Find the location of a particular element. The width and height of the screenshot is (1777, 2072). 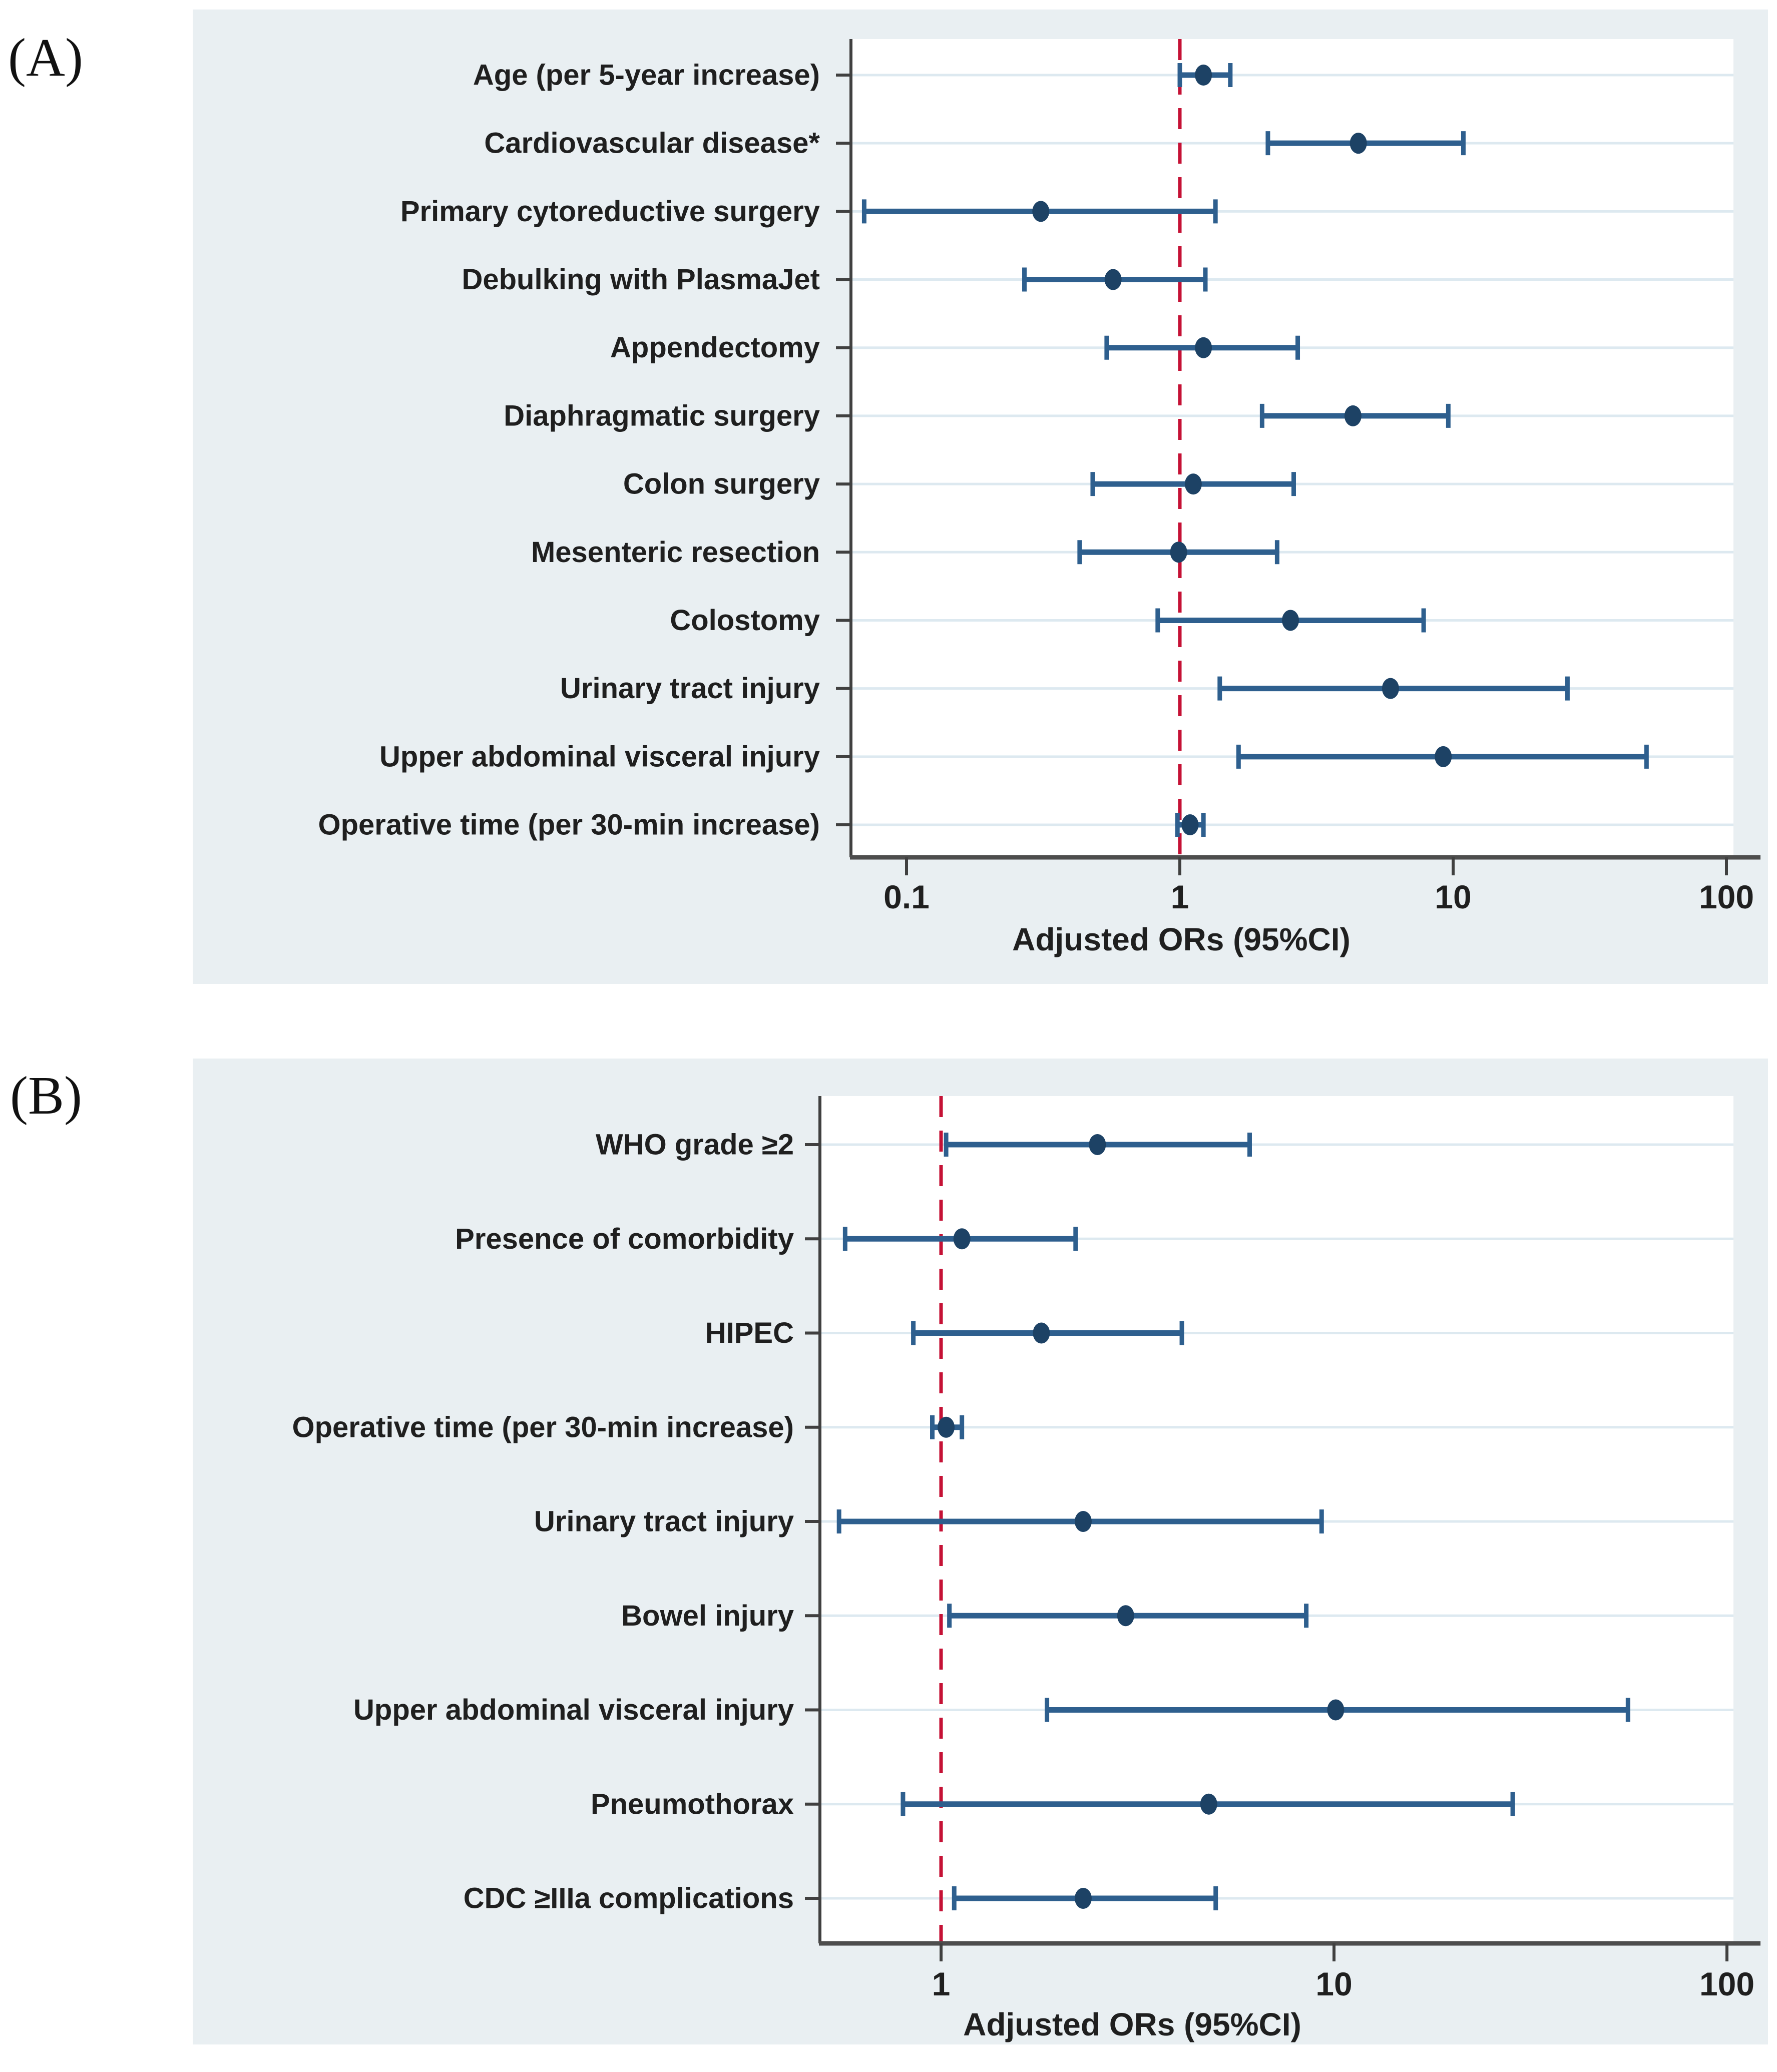

row-label: WHO grade ≥2 is located at coordinates (695, 1145).